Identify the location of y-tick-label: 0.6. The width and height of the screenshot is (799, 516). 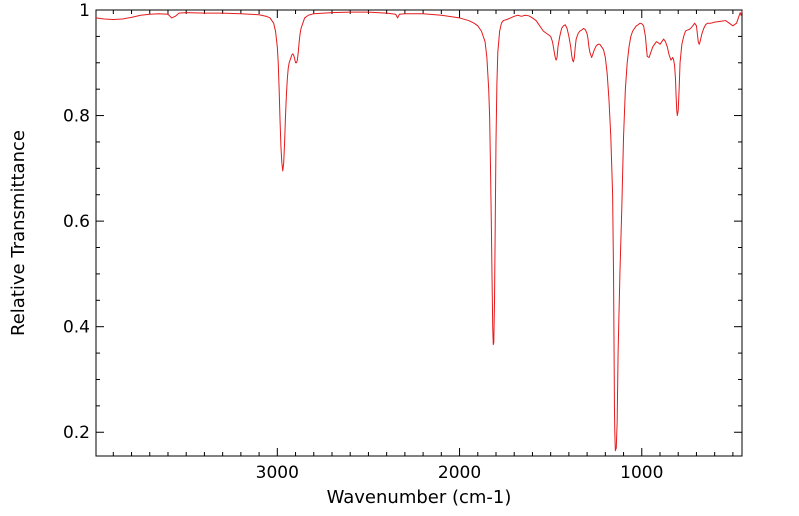
(76, 222).